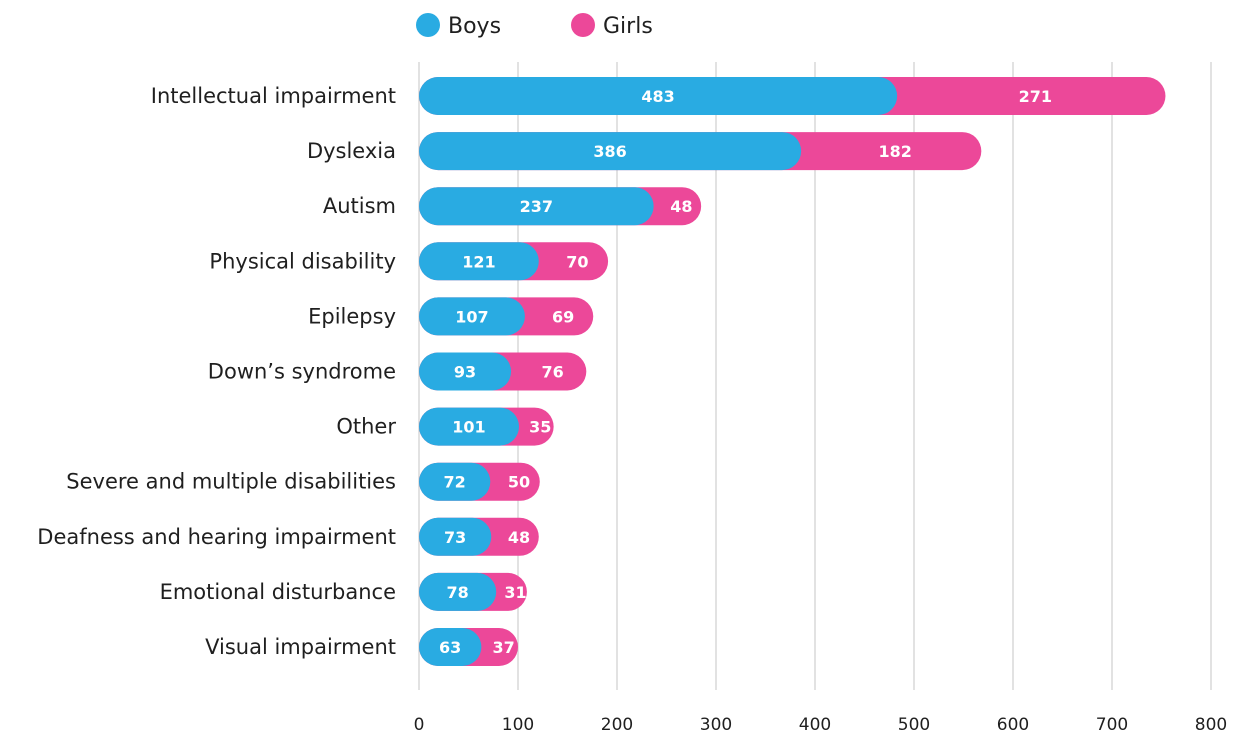 This screenshot has height=740, width=1233. I want to click on value-label-girls: 69, so click(563, 316).